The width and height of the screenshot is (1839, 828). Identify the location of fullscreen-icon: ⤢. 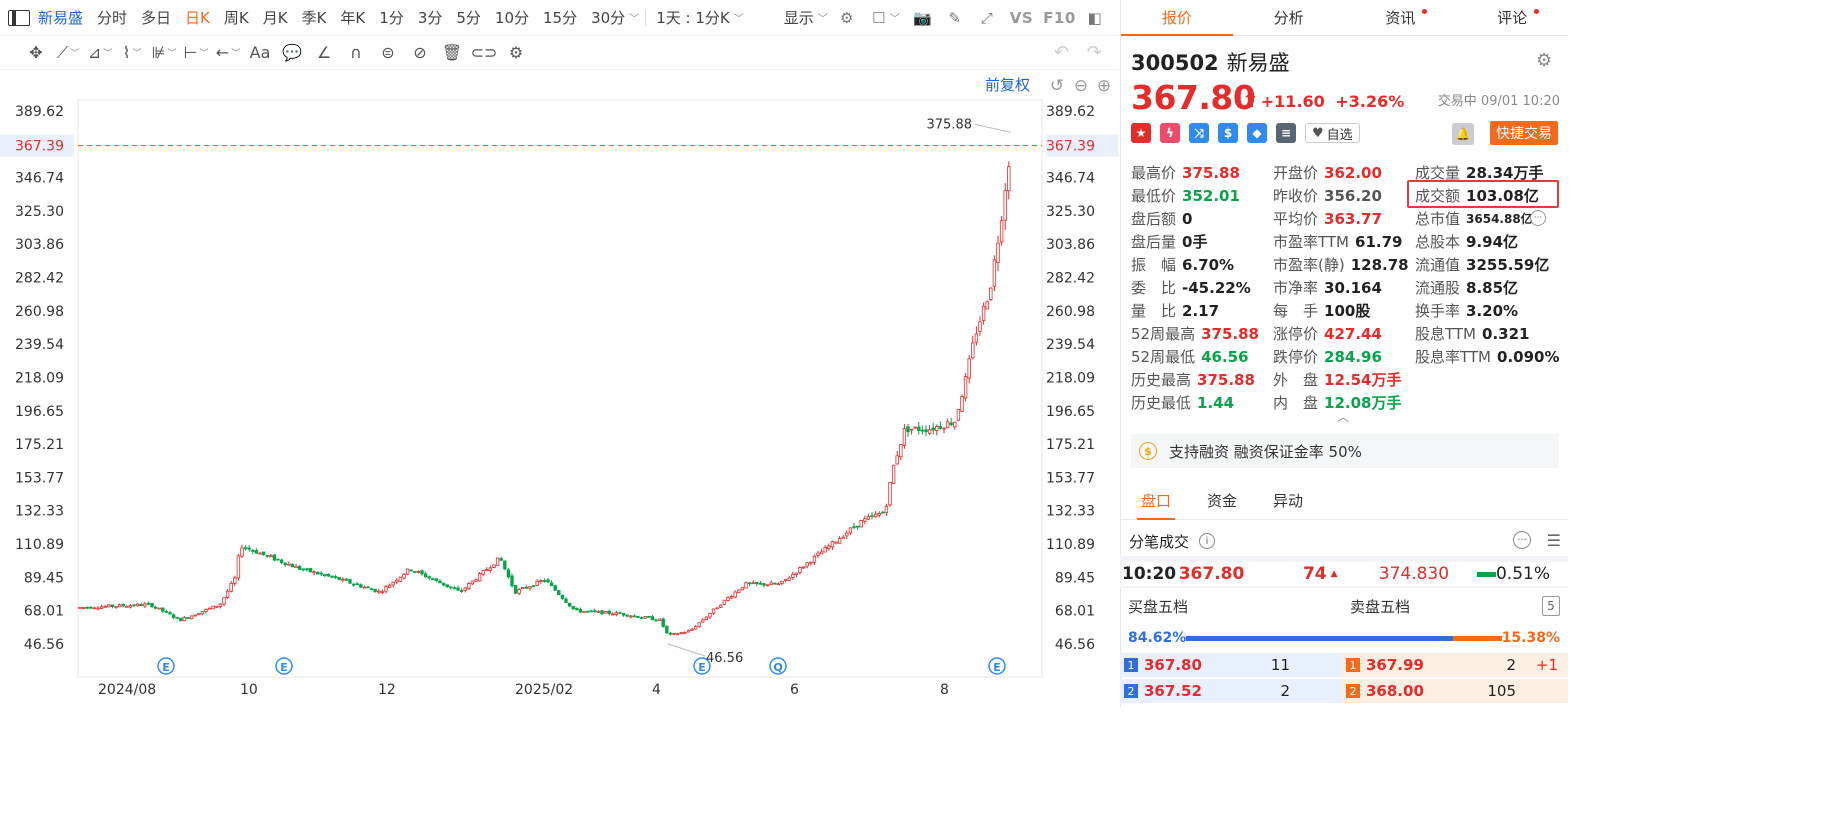
(986, 17).